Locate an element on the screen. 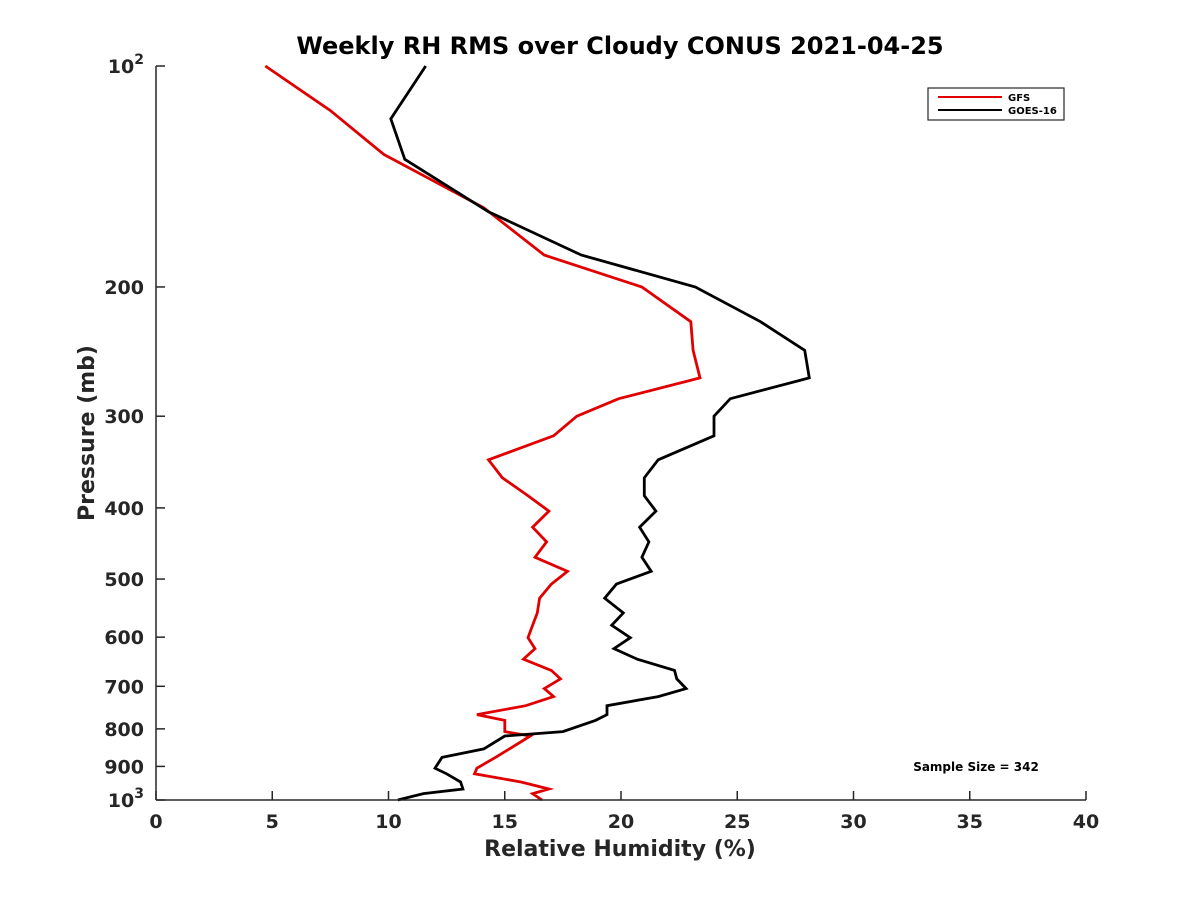  x-tick-label: 10 is located at coordinates (388, 822).